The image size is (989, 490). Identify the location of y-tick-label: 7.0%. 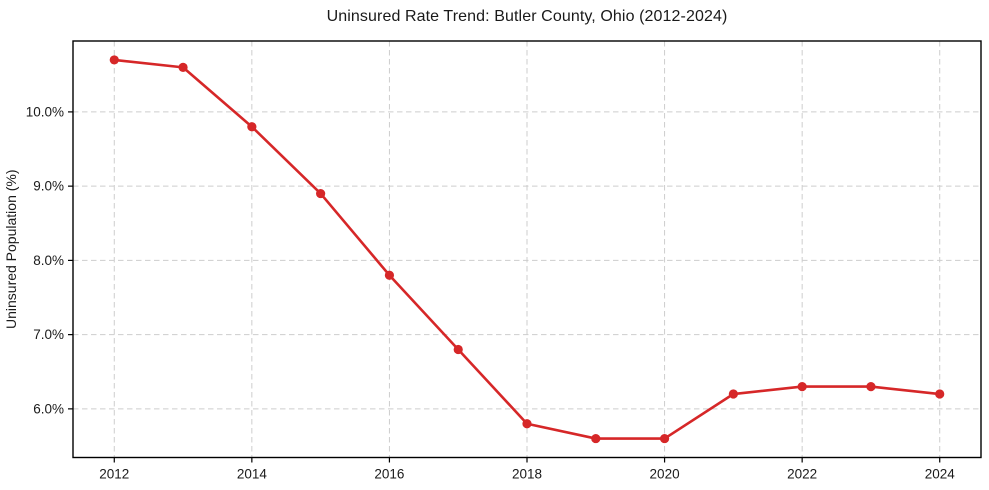
(48, 334).